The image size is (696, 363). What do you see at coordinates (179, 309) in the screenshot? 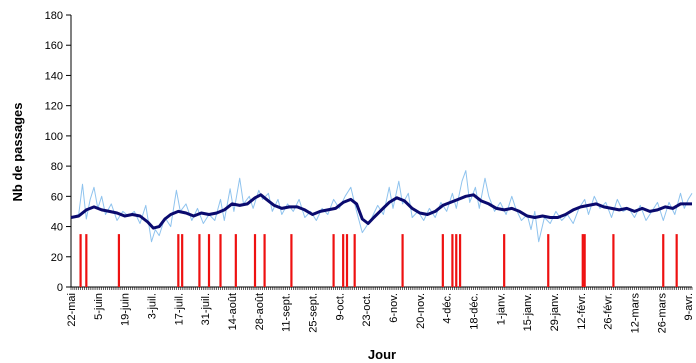
I see `x-tick-label: 17-juil.` at bounding box center [179, 309].